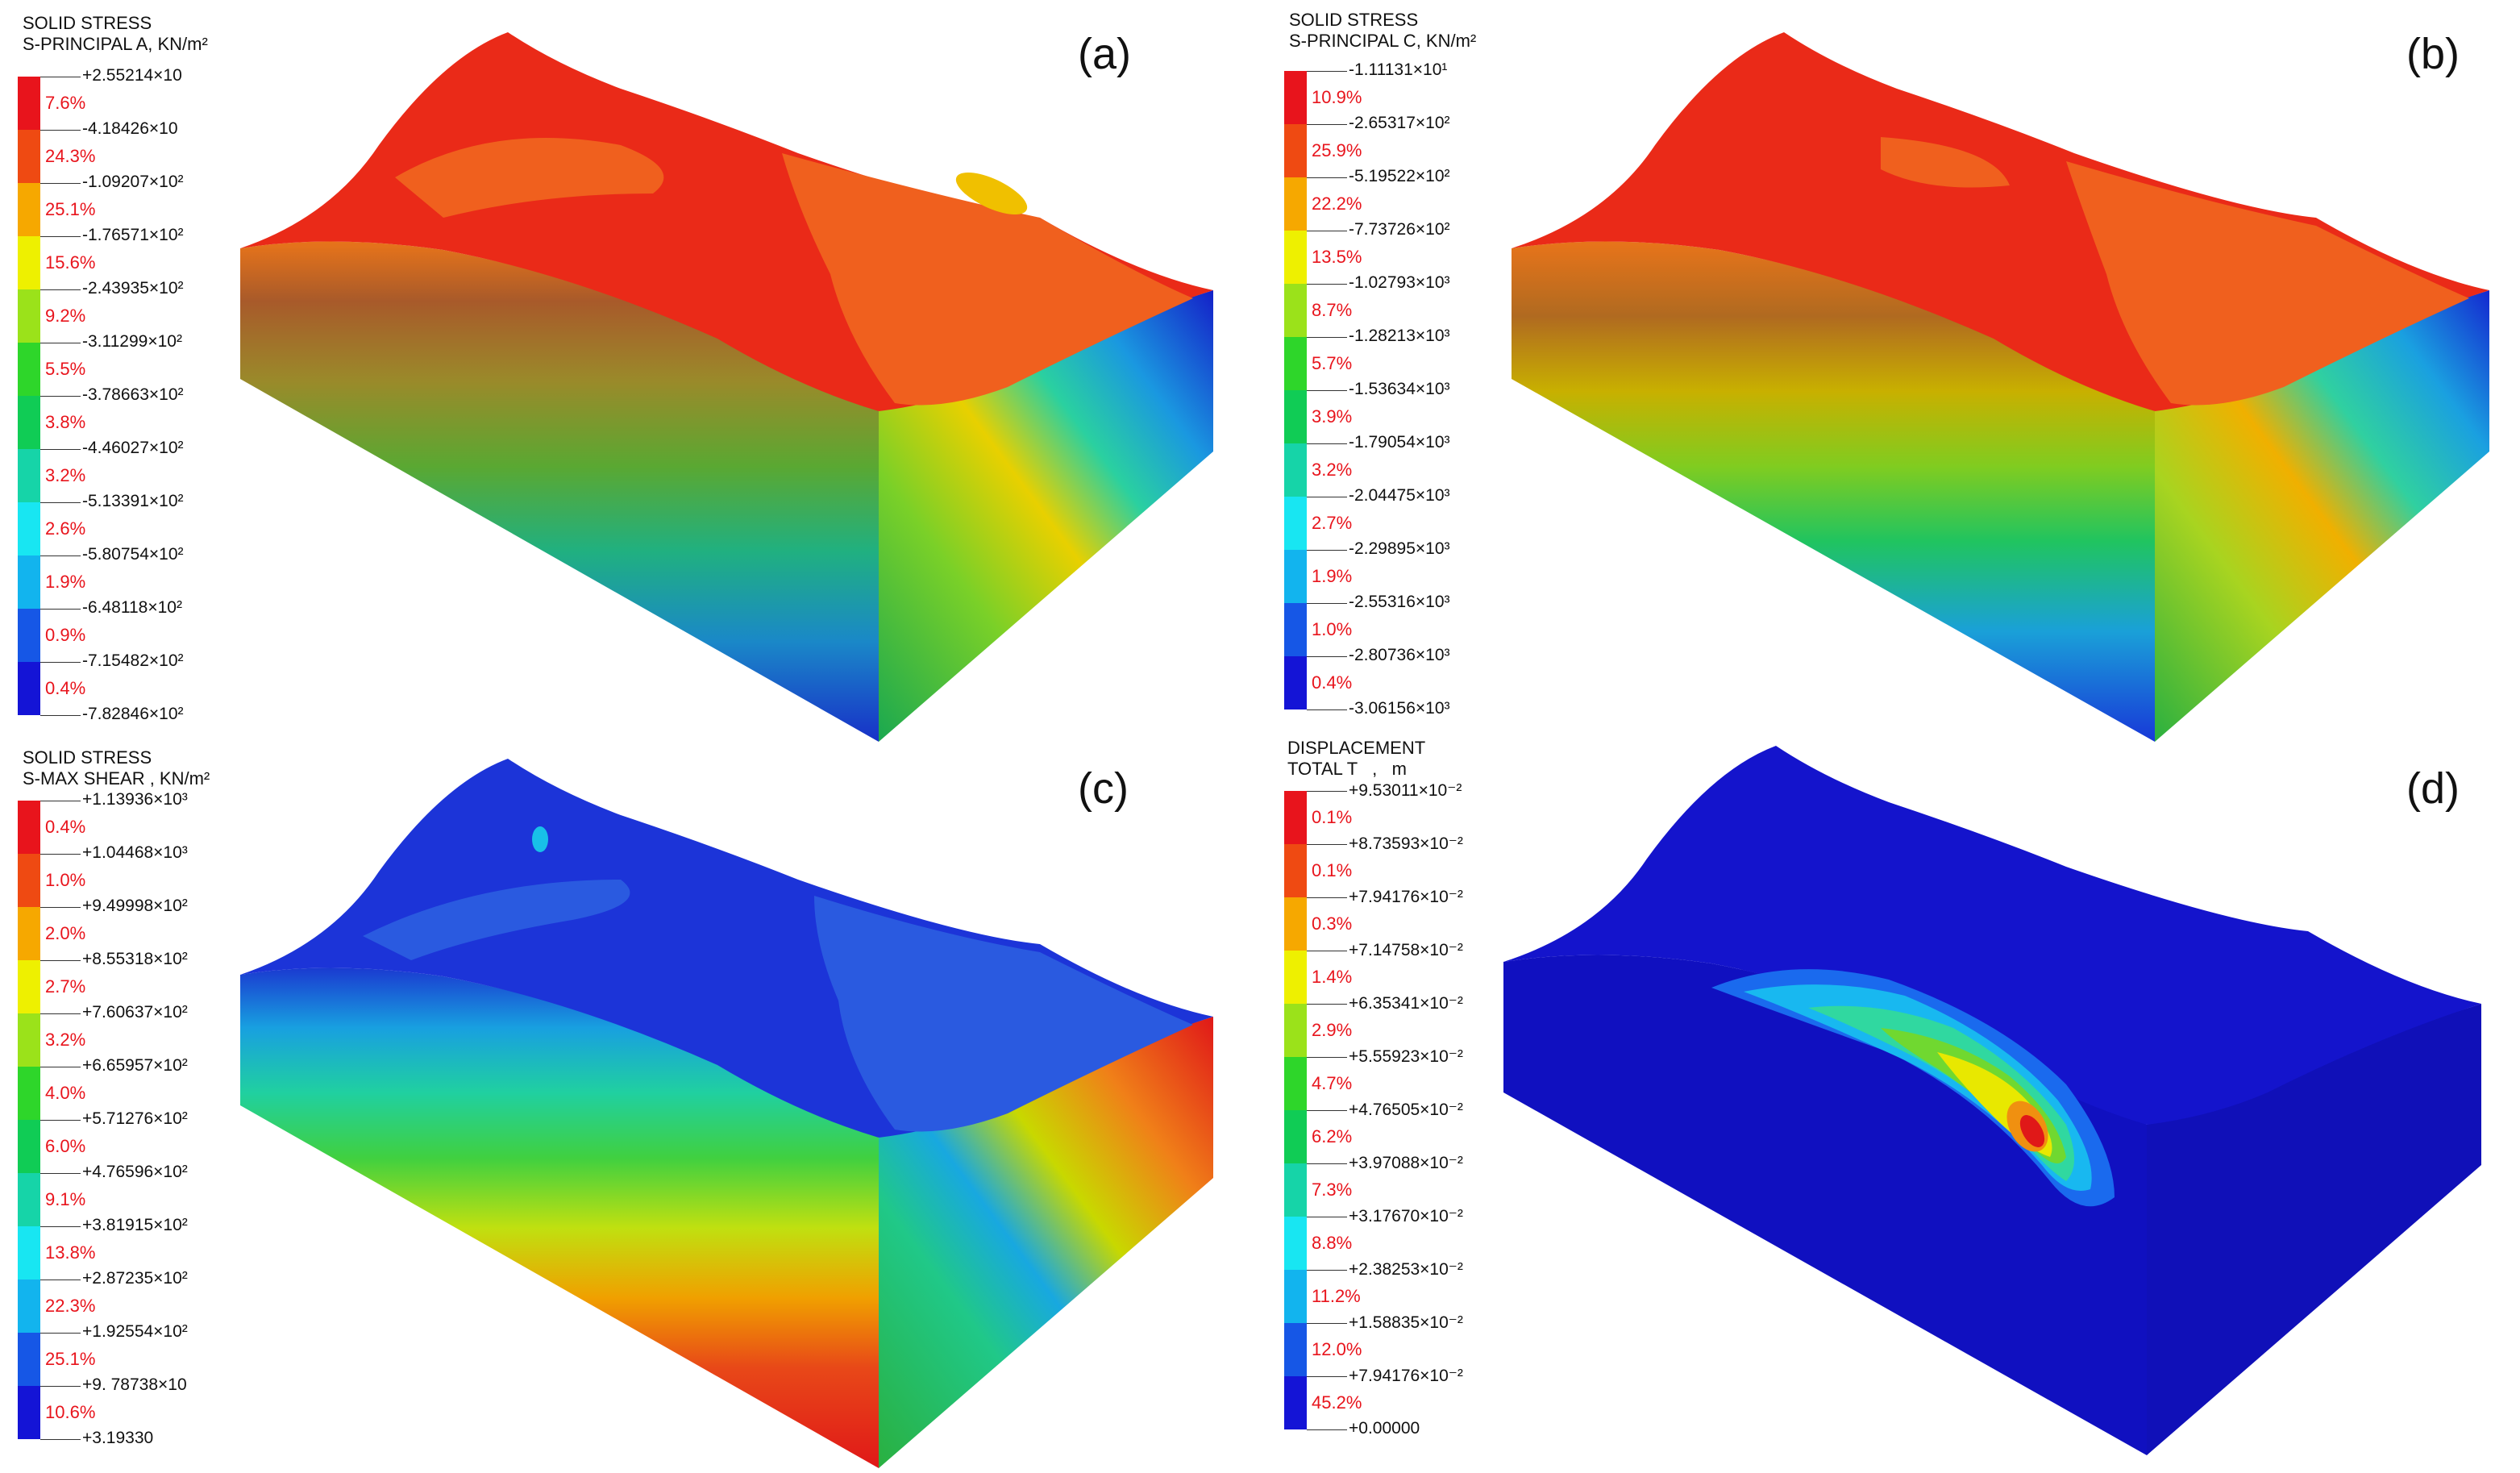  I want to click on legend-c: SOLID STRESS S-MAX SHEAR , KN/m², so click(116, 768).